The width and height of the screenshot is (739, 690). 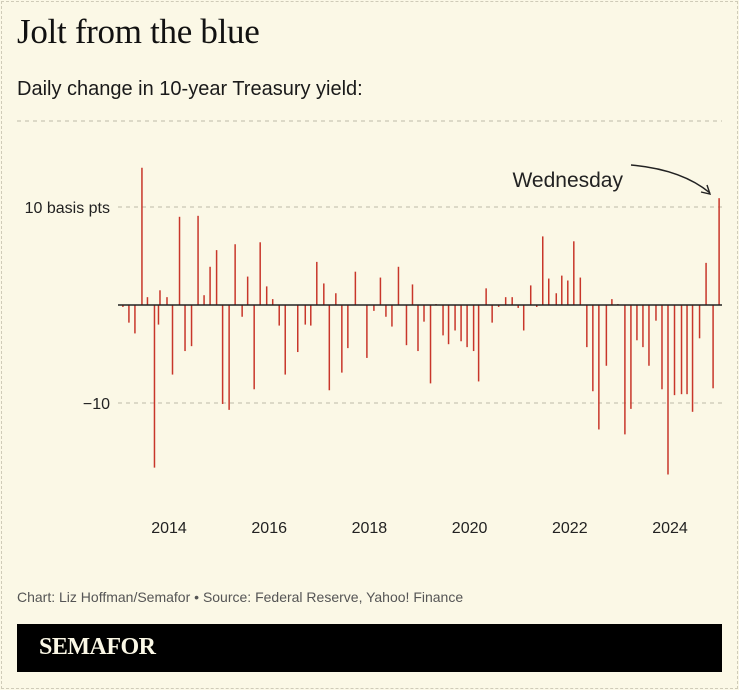 What do you see at coordinates (670, 528) in the screenshot?
I see `x-tick-label: 2024` at bounding box center [670, 528].